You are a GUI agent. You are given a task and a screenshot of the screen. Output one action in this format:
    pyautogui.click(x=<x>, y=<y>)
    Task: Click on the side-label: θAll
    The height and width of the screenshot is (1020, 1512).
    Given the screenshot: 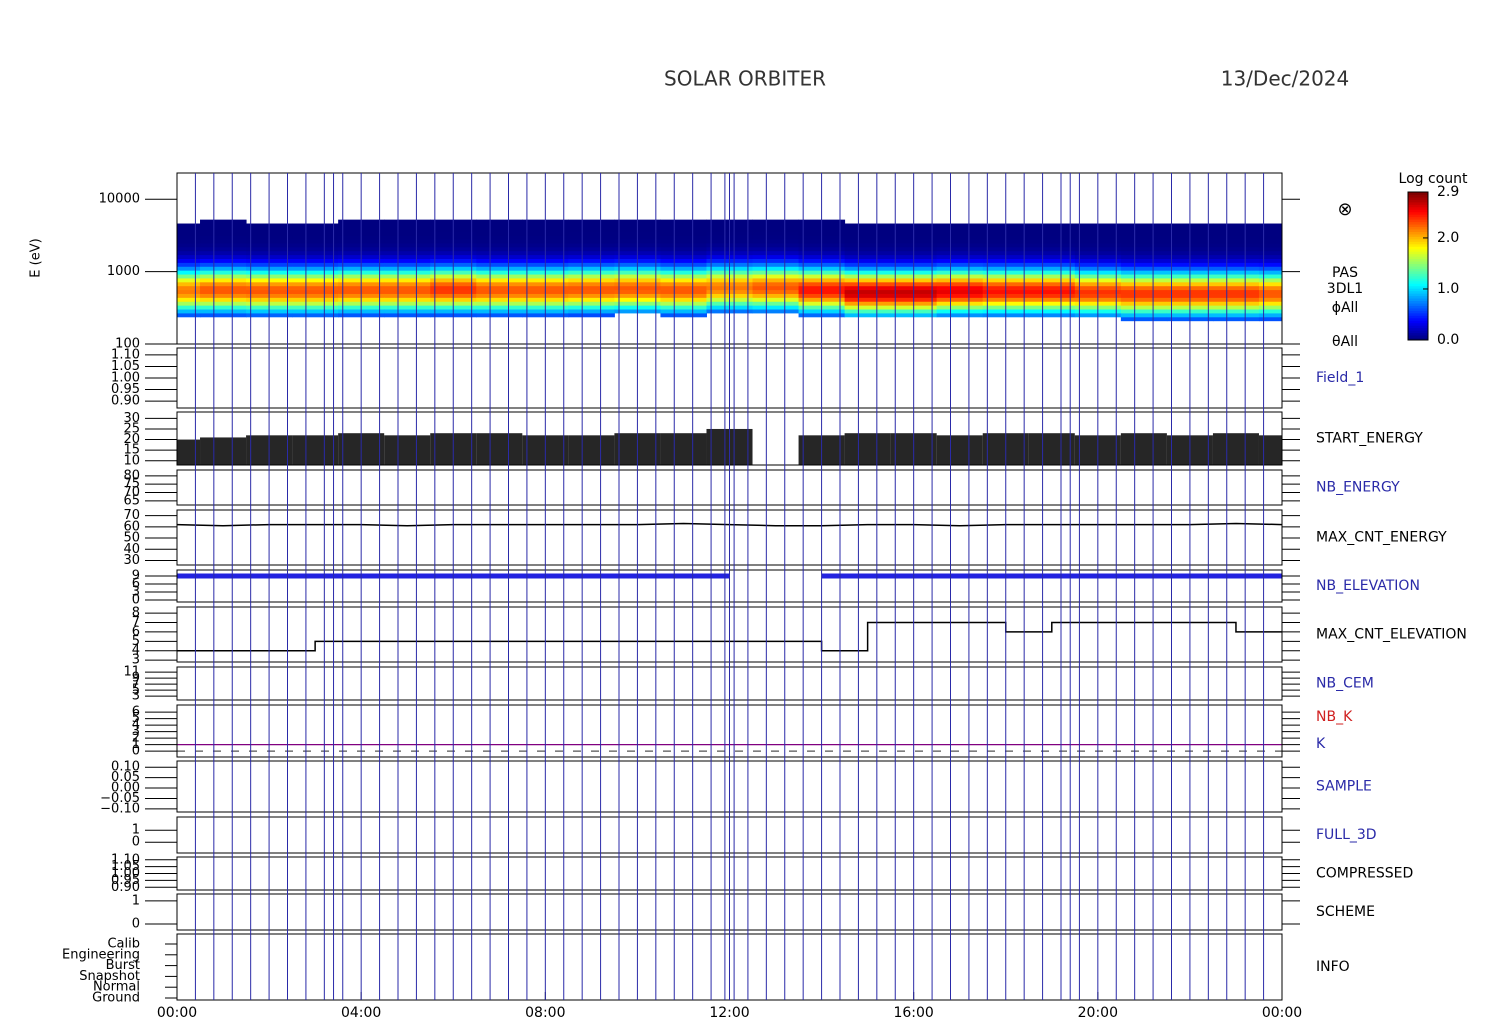 What is the action you would take?
    pyautogui.click(x=1345, y=342)
    